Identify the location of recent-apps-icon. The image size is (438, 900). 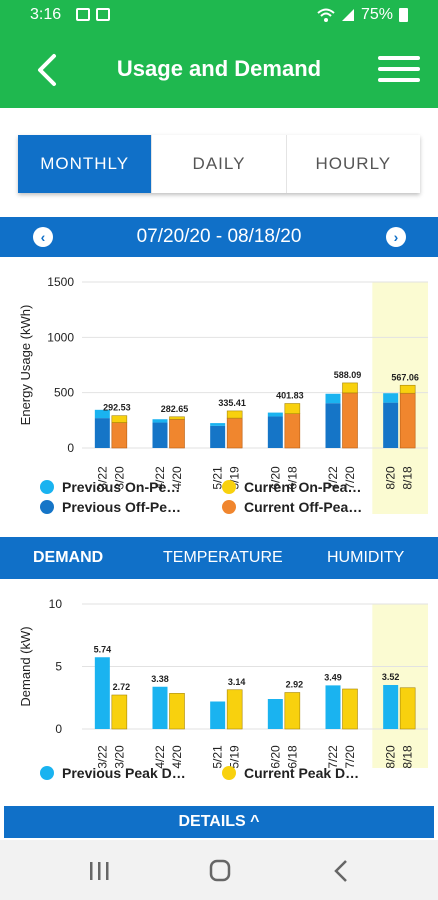
(100, 871).